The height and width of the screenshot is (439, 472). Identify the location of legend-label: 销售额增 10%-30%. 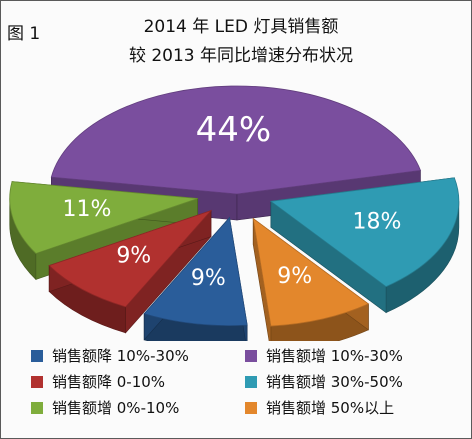
(334, 356).